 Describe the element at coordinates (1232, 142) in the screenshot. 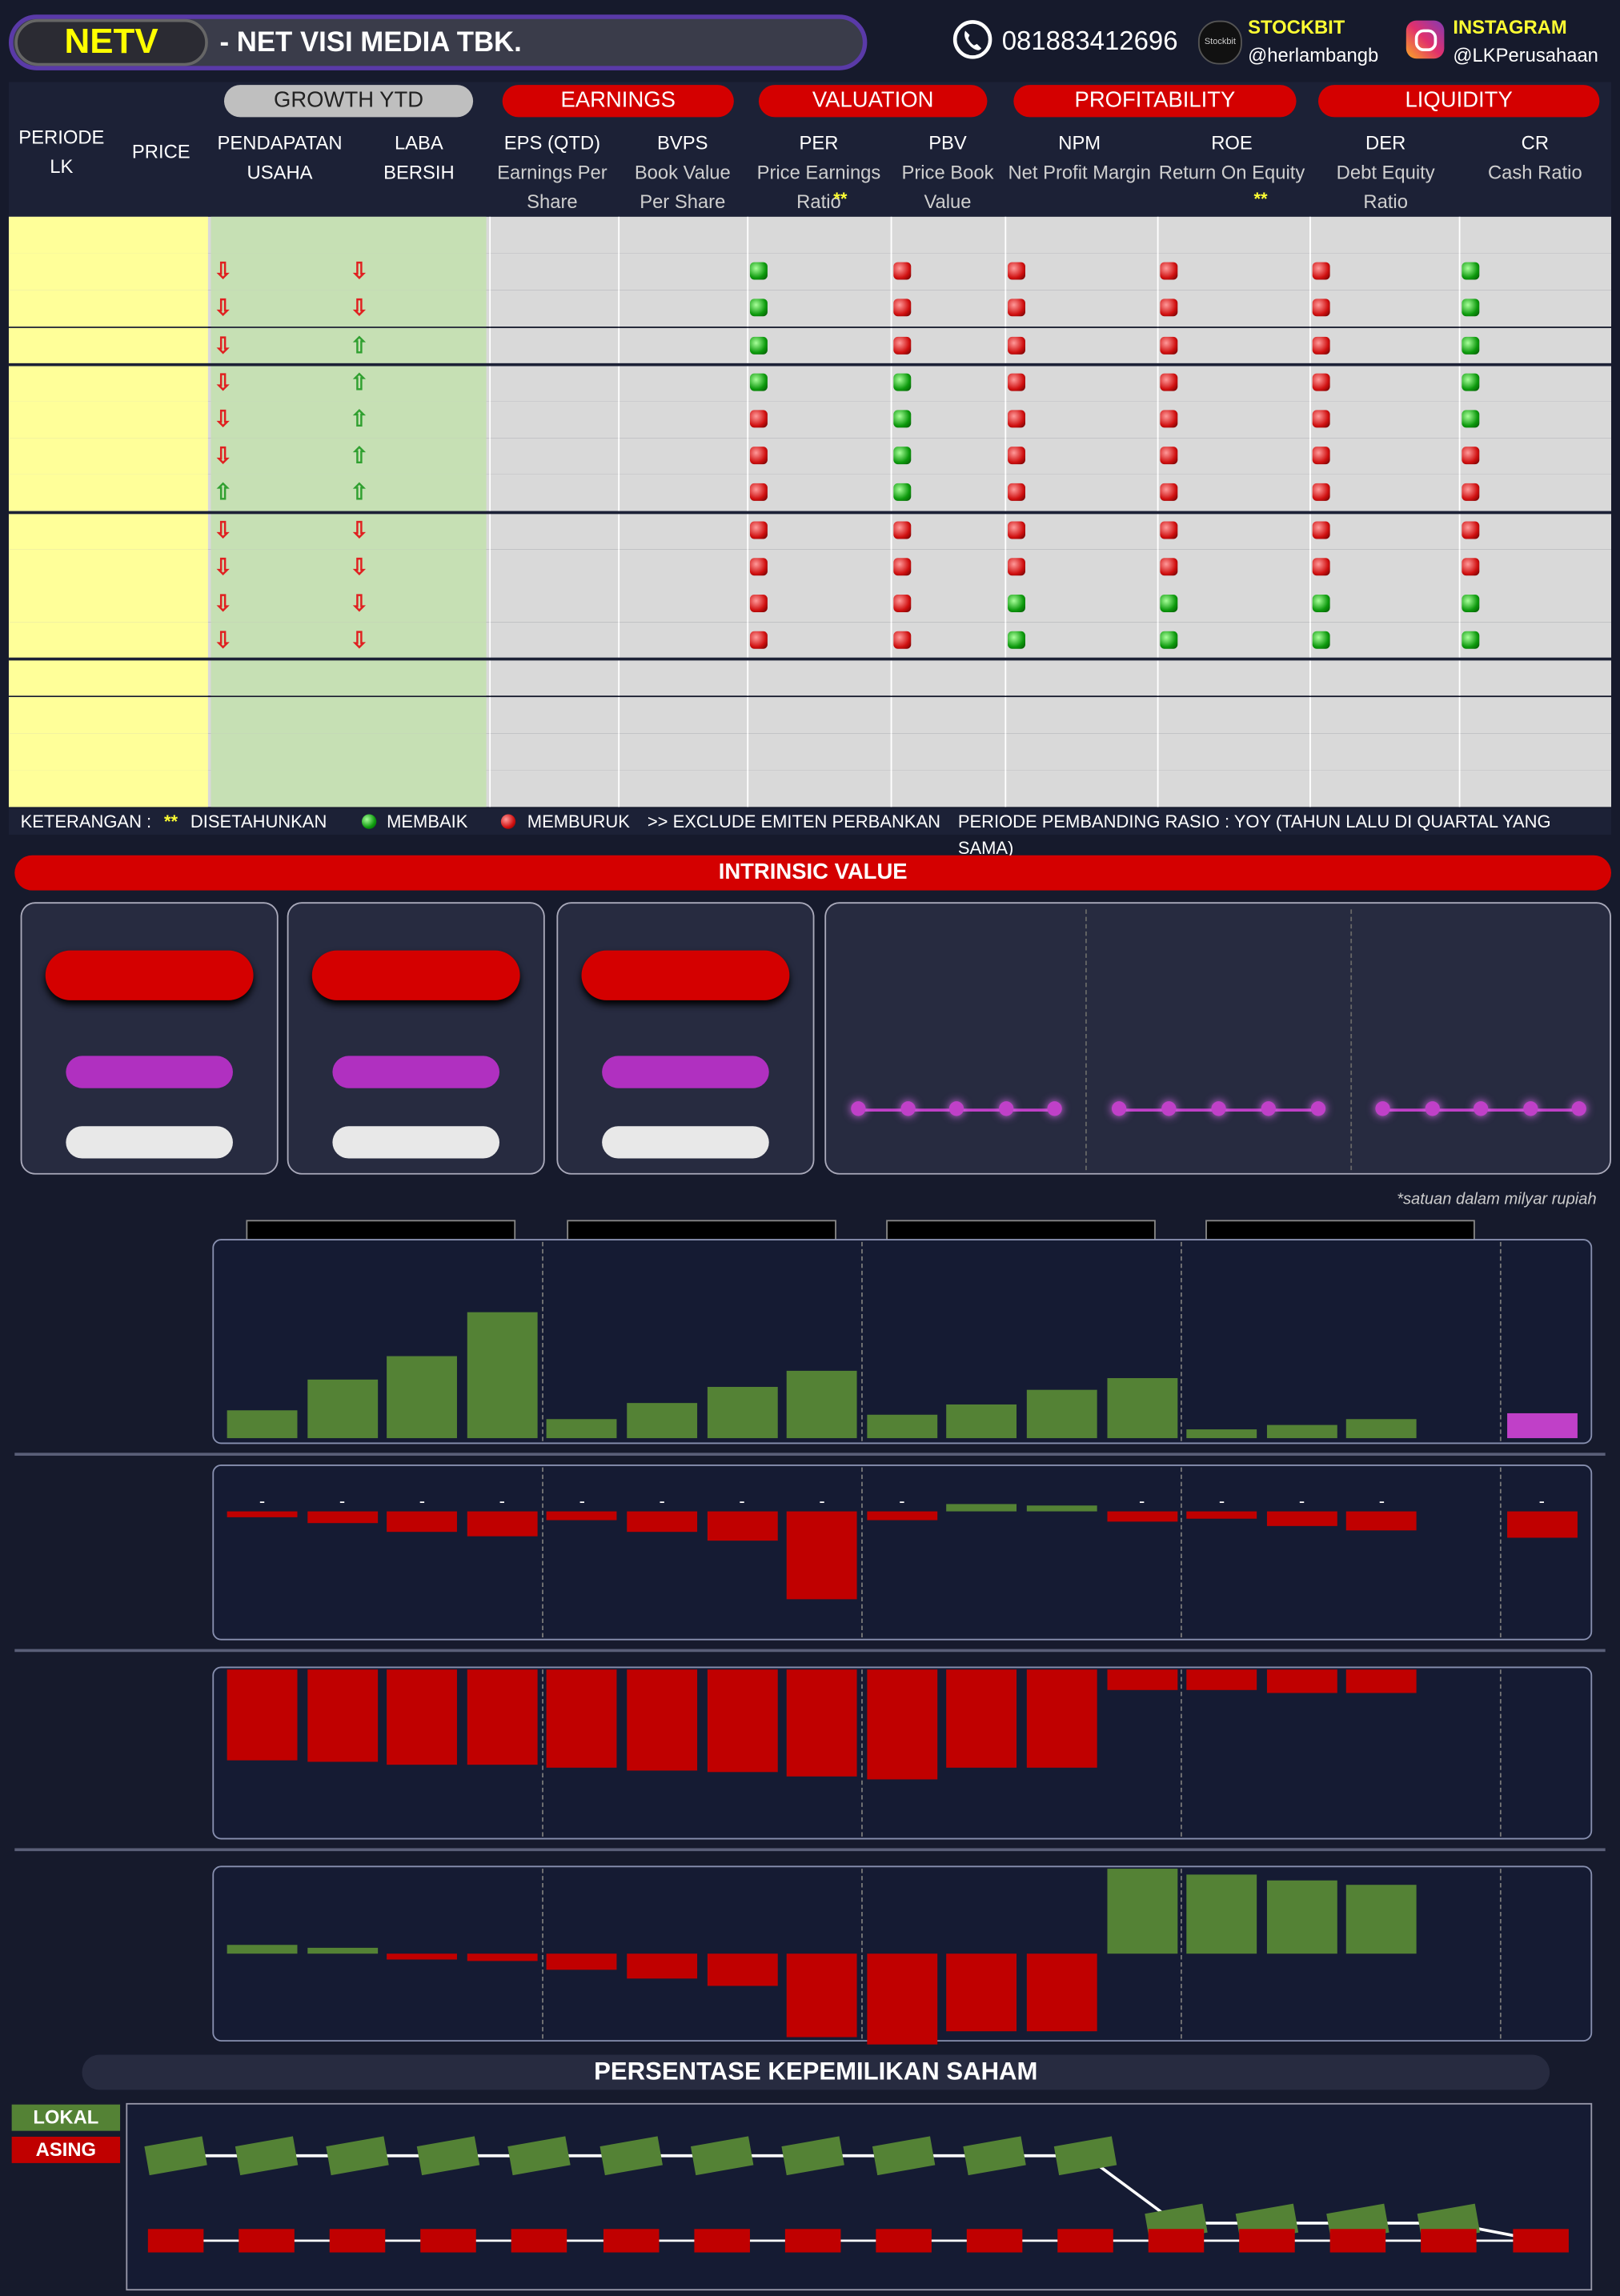

I see `col-roe: ROE` at that location.